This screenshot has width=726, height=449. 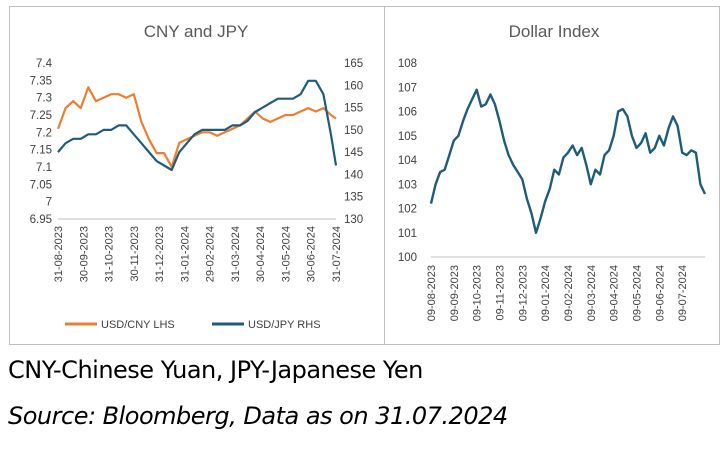 What do you see at coordinates (49, 203) in the screenshot?
I see `left-y-tick-label: 7` at bounding box center [49, 203].